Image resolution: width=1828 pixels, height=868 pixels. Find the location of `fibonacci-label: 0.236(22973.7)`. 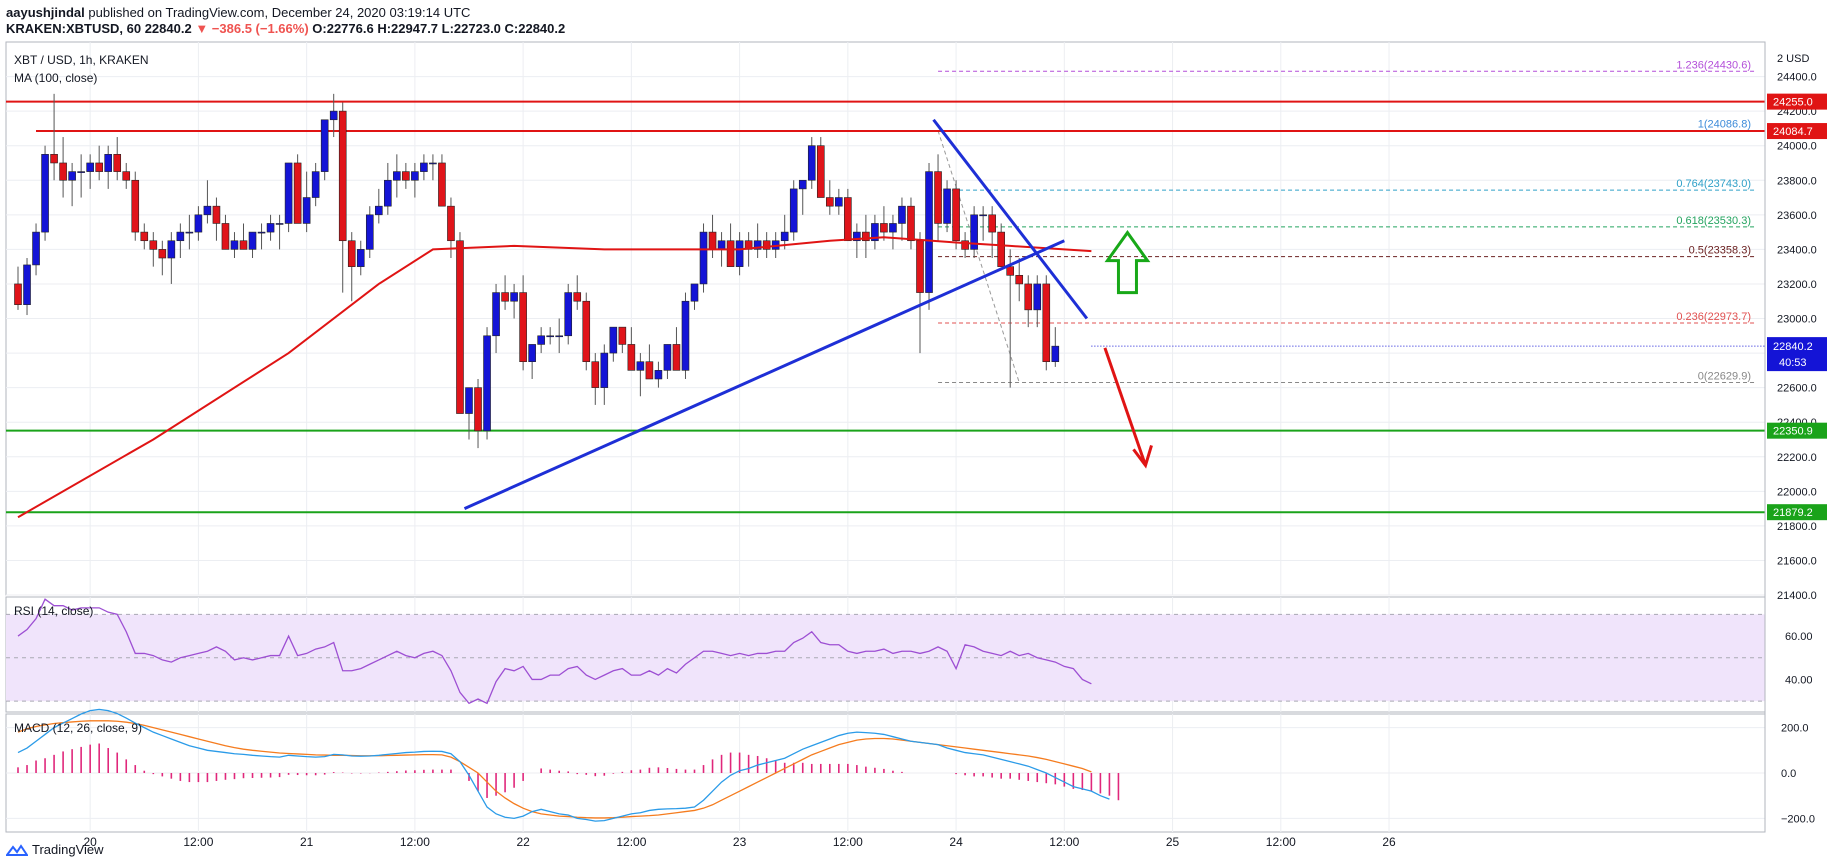

fibonacci-label: 0.236(22973.7) is located at coordinates (1713, 317).